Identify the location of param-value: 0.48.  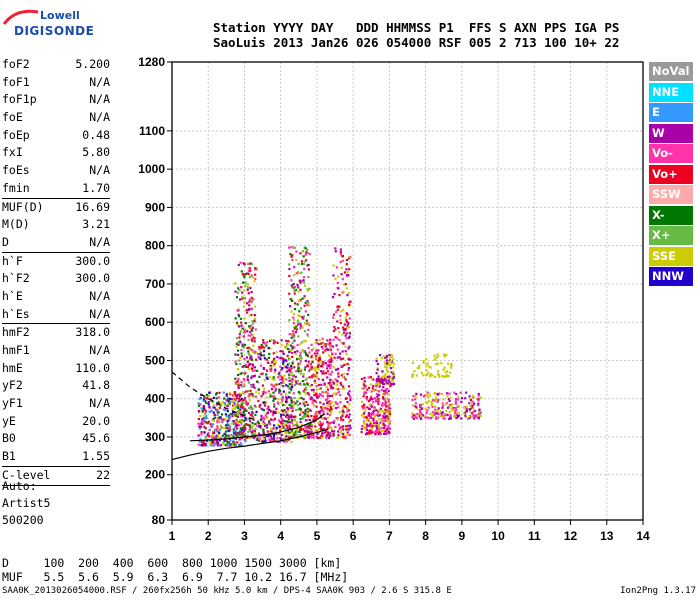
(96, 134).